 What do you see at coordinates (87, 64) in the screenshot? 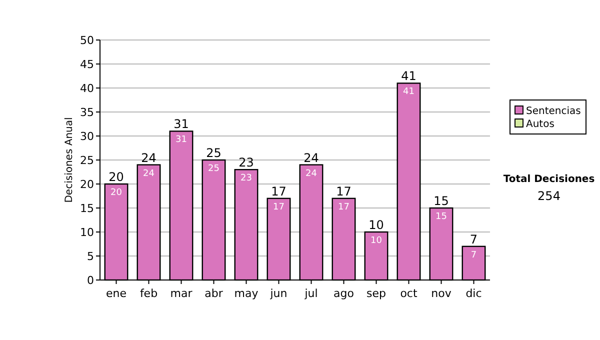
I see `y-tick-label: 45` at bounding box center [87, 64].